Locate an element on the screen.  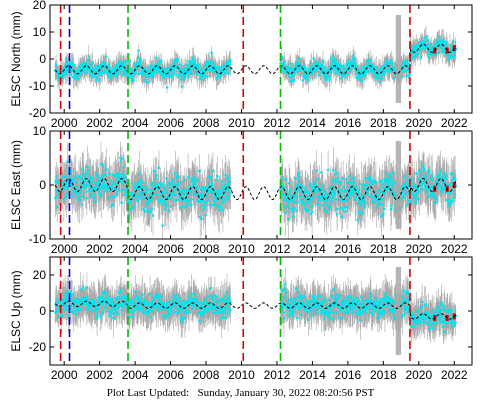
y-axis-label: ELSC North (mm) is located at coordinates (16, 58).